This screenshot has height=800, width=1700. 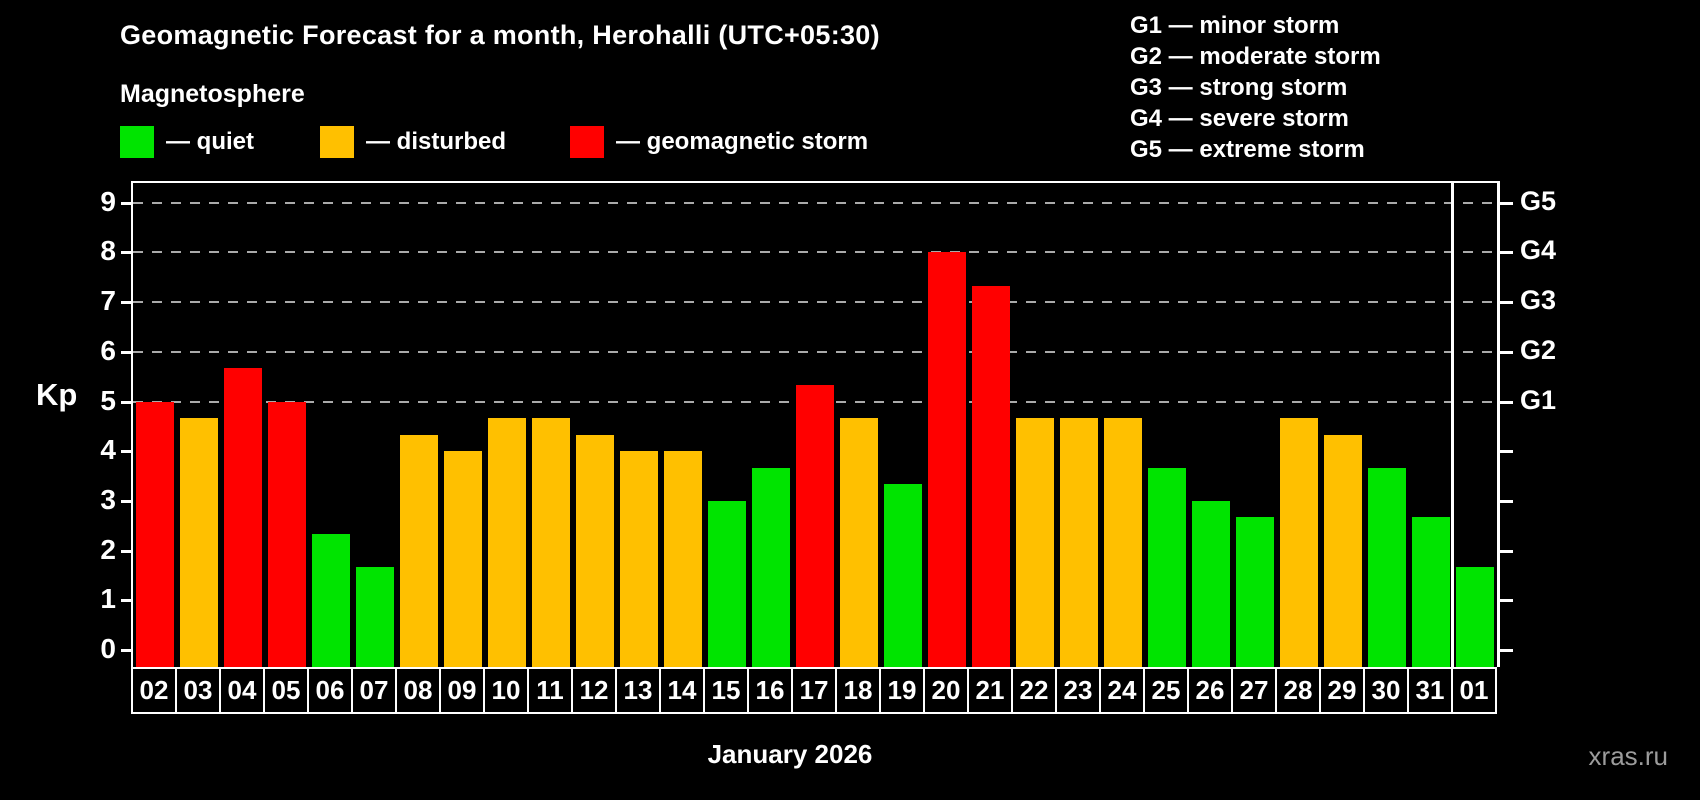 What do you see at coordinates (132, 424) in the screenshot?
I see `y-axis-line` at bounding box center [132, 424].